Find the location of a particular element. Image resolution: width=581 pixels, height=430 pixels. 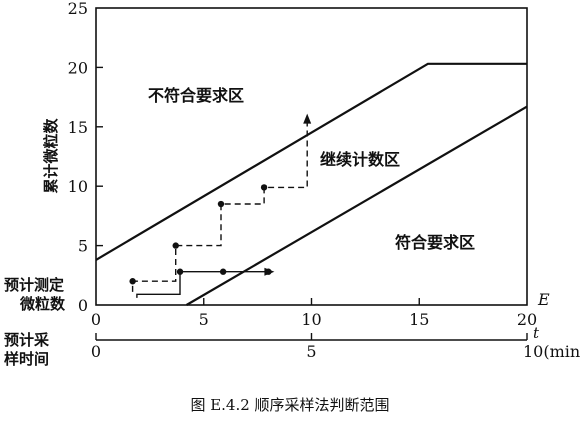

x-tick-label: 10 is located at coordinates (311, 319).